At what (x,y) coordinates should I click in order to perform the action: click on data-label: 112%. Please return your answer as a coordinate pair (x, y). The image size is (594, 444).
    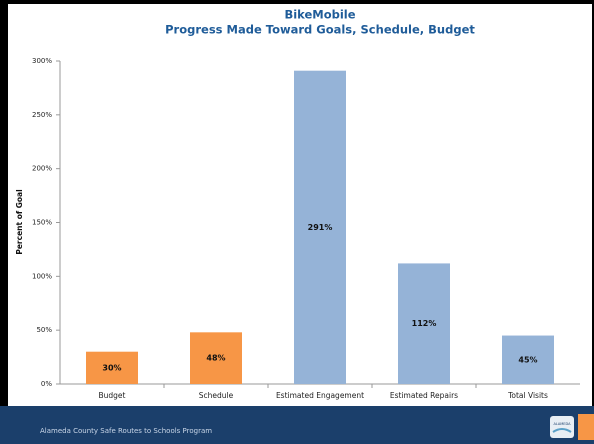
    Looking at the image, I should click on (424, 323).